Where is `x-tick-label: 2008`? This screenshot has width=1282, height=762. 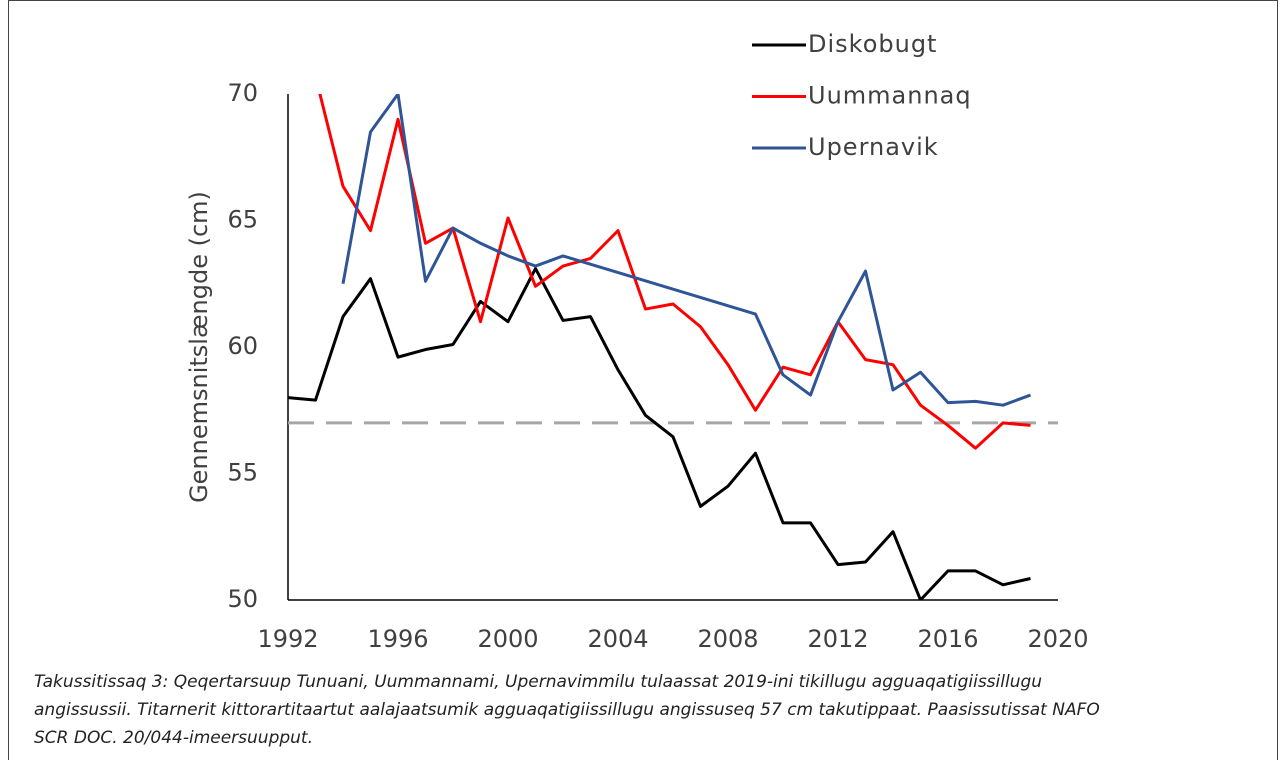 x-tick-label: 2008 is located at coordinates (727, 639).